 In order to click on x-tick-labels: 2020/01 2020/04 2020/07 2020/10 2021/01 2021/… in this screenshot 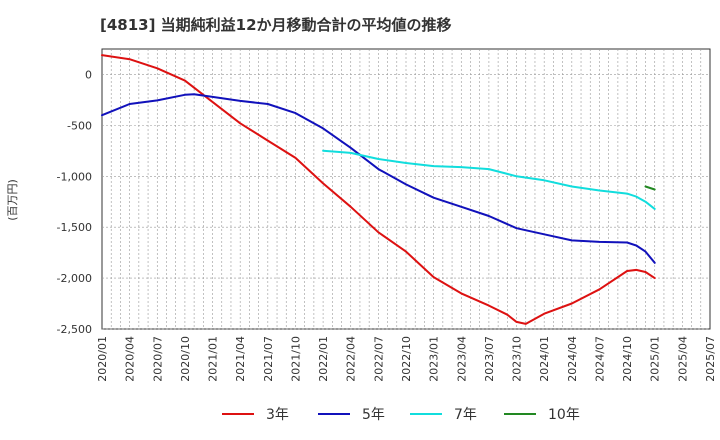, I will do `click(406, 359)`.